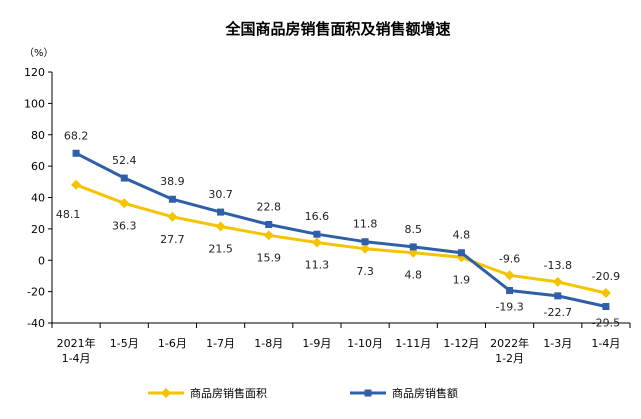 The height and width of the screenshot is (419, 641). Describe the element at coordinates (303, 393) in the screenshot. I see `legend: 商品房销售面积 商品房销售额` at that location.